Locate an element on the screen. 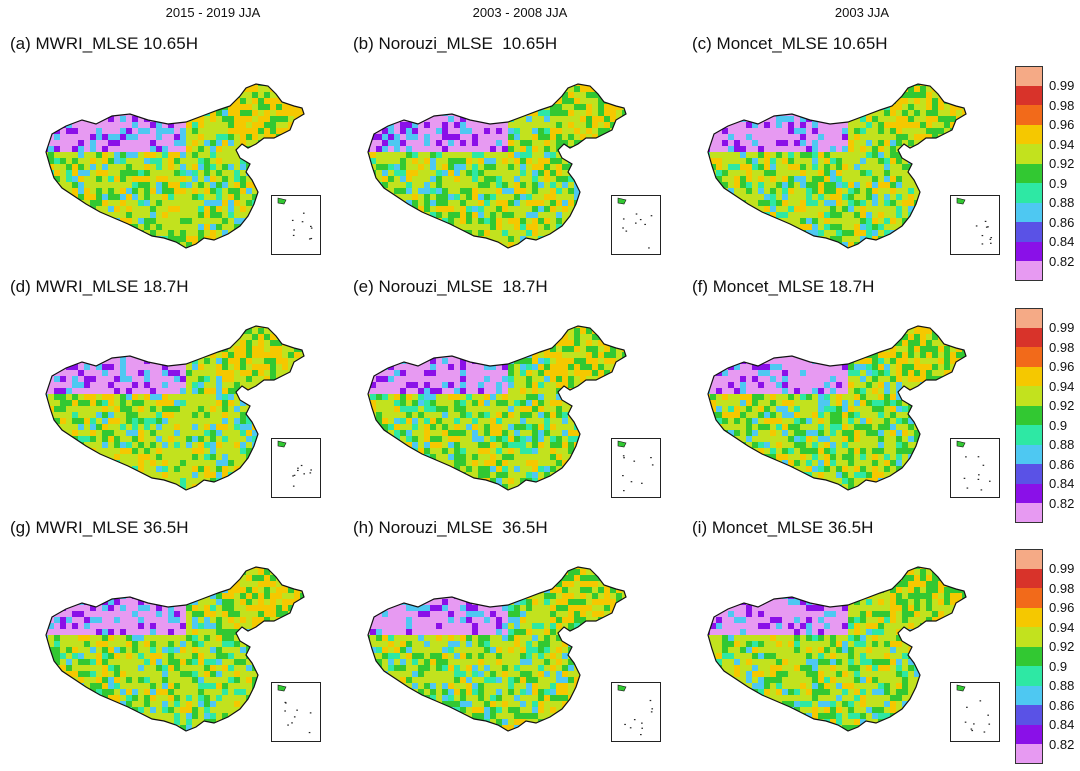  south-china-sea-inset-h is located at coordinates (636, 712).